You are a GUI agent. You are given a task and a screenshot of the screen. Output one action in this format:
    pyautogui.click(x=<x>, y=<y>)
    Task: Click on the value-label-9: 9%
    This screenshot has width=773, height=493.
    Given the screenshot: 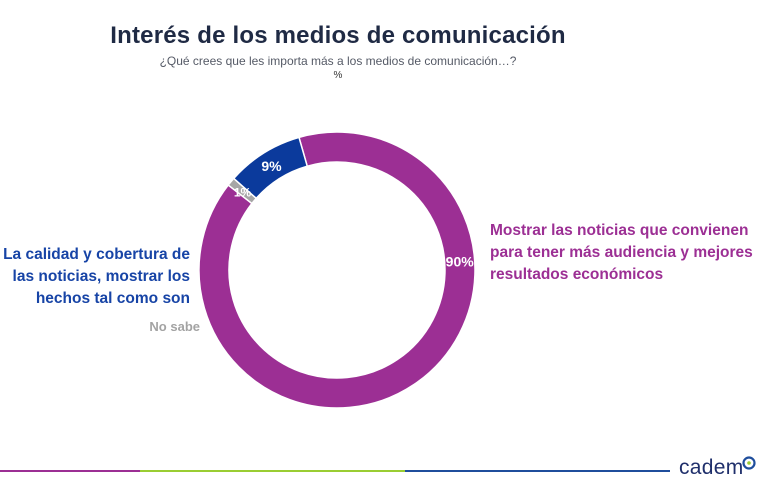 What is the action you would take?
    pyautogui.click(x=271, y=166)
    